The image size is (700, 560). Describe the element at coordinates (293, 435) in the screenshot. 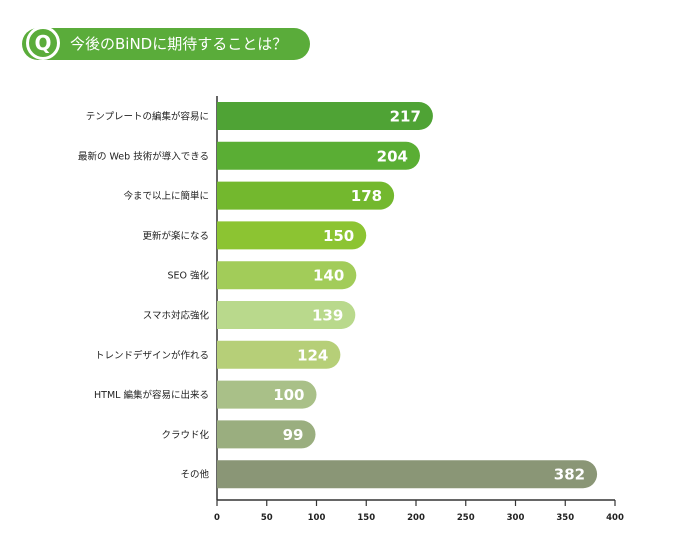

I see `bar-value-label: 99` at that location.